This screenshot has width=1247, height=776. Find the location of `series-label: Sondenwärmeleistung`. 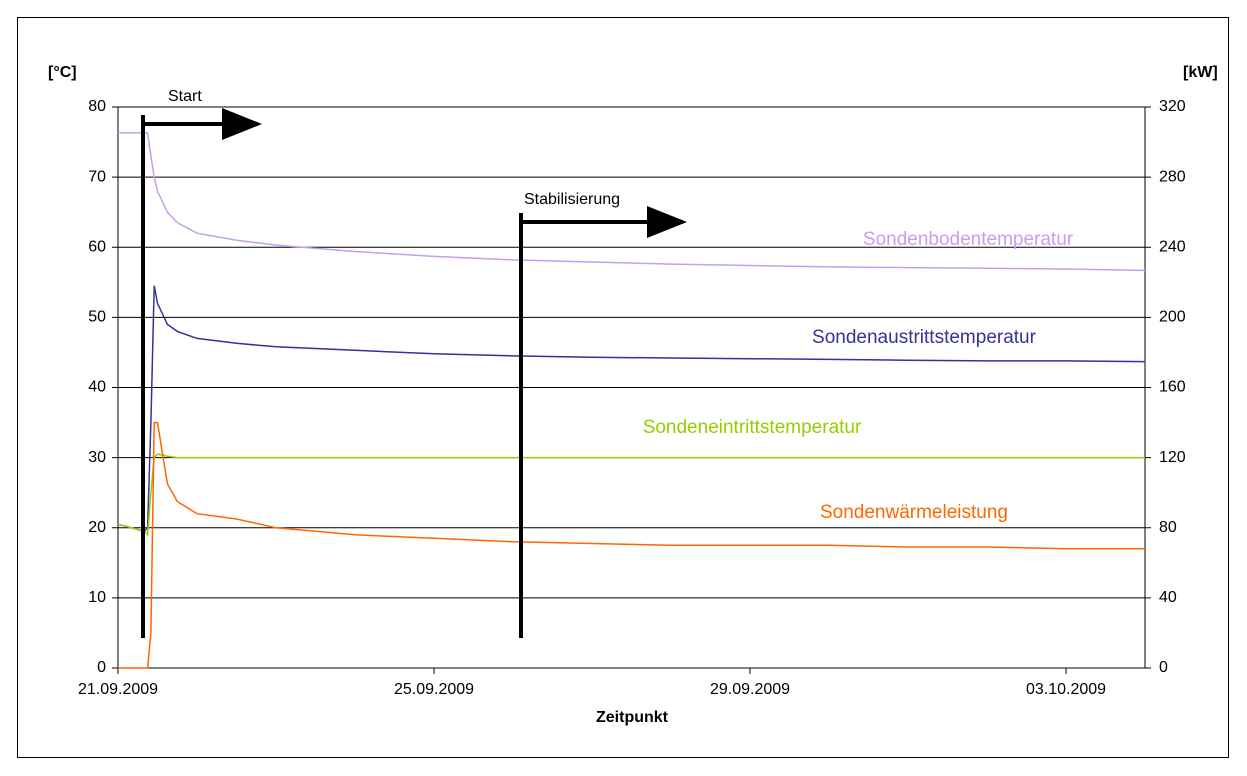

series-label: Sondenwärmeleistung is located at coordinates (914, 512).